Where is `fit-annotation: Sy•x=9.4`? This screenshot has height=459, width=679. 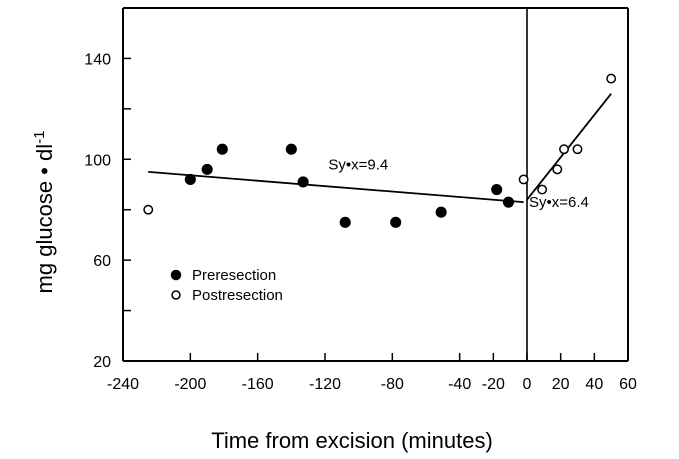
fit-annotation: Sy•x=9.4 is located at coordinates (358, 164).